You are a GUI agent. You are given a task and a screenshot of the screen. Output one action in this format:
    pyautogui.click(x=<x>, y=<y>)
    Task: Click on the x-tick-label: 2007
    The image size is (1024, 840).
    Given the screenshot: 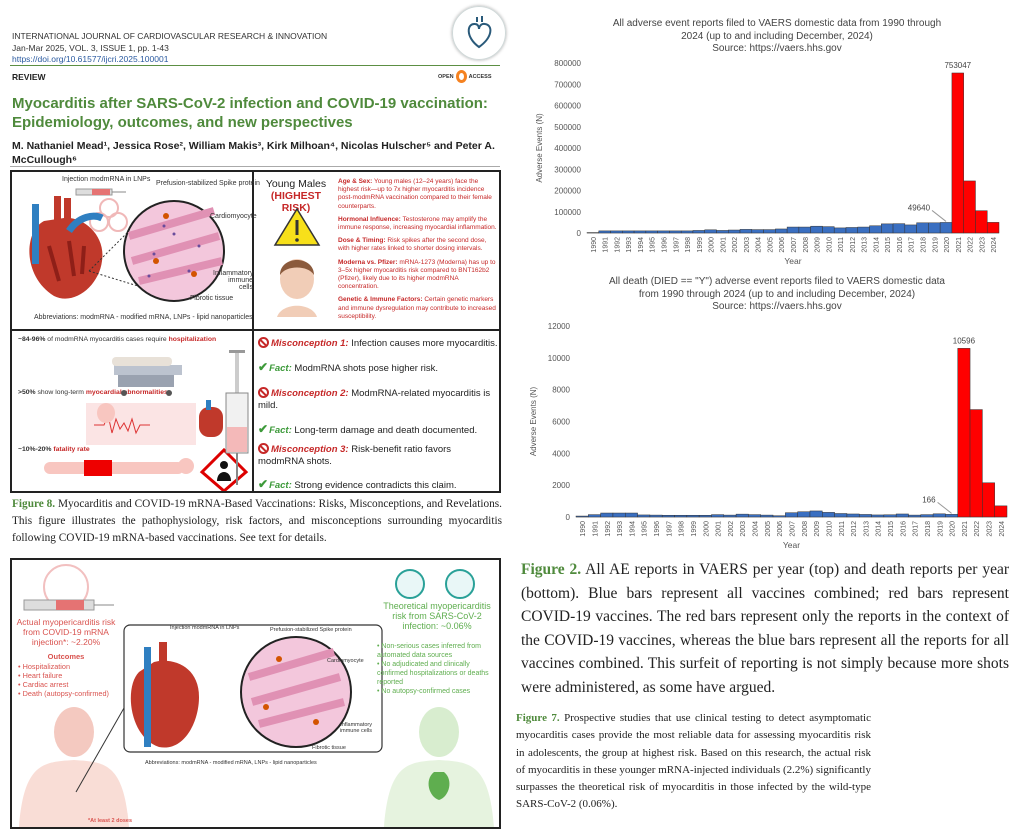 What is the action you would take?
    pyautogui.click(x=793, y=529)
    